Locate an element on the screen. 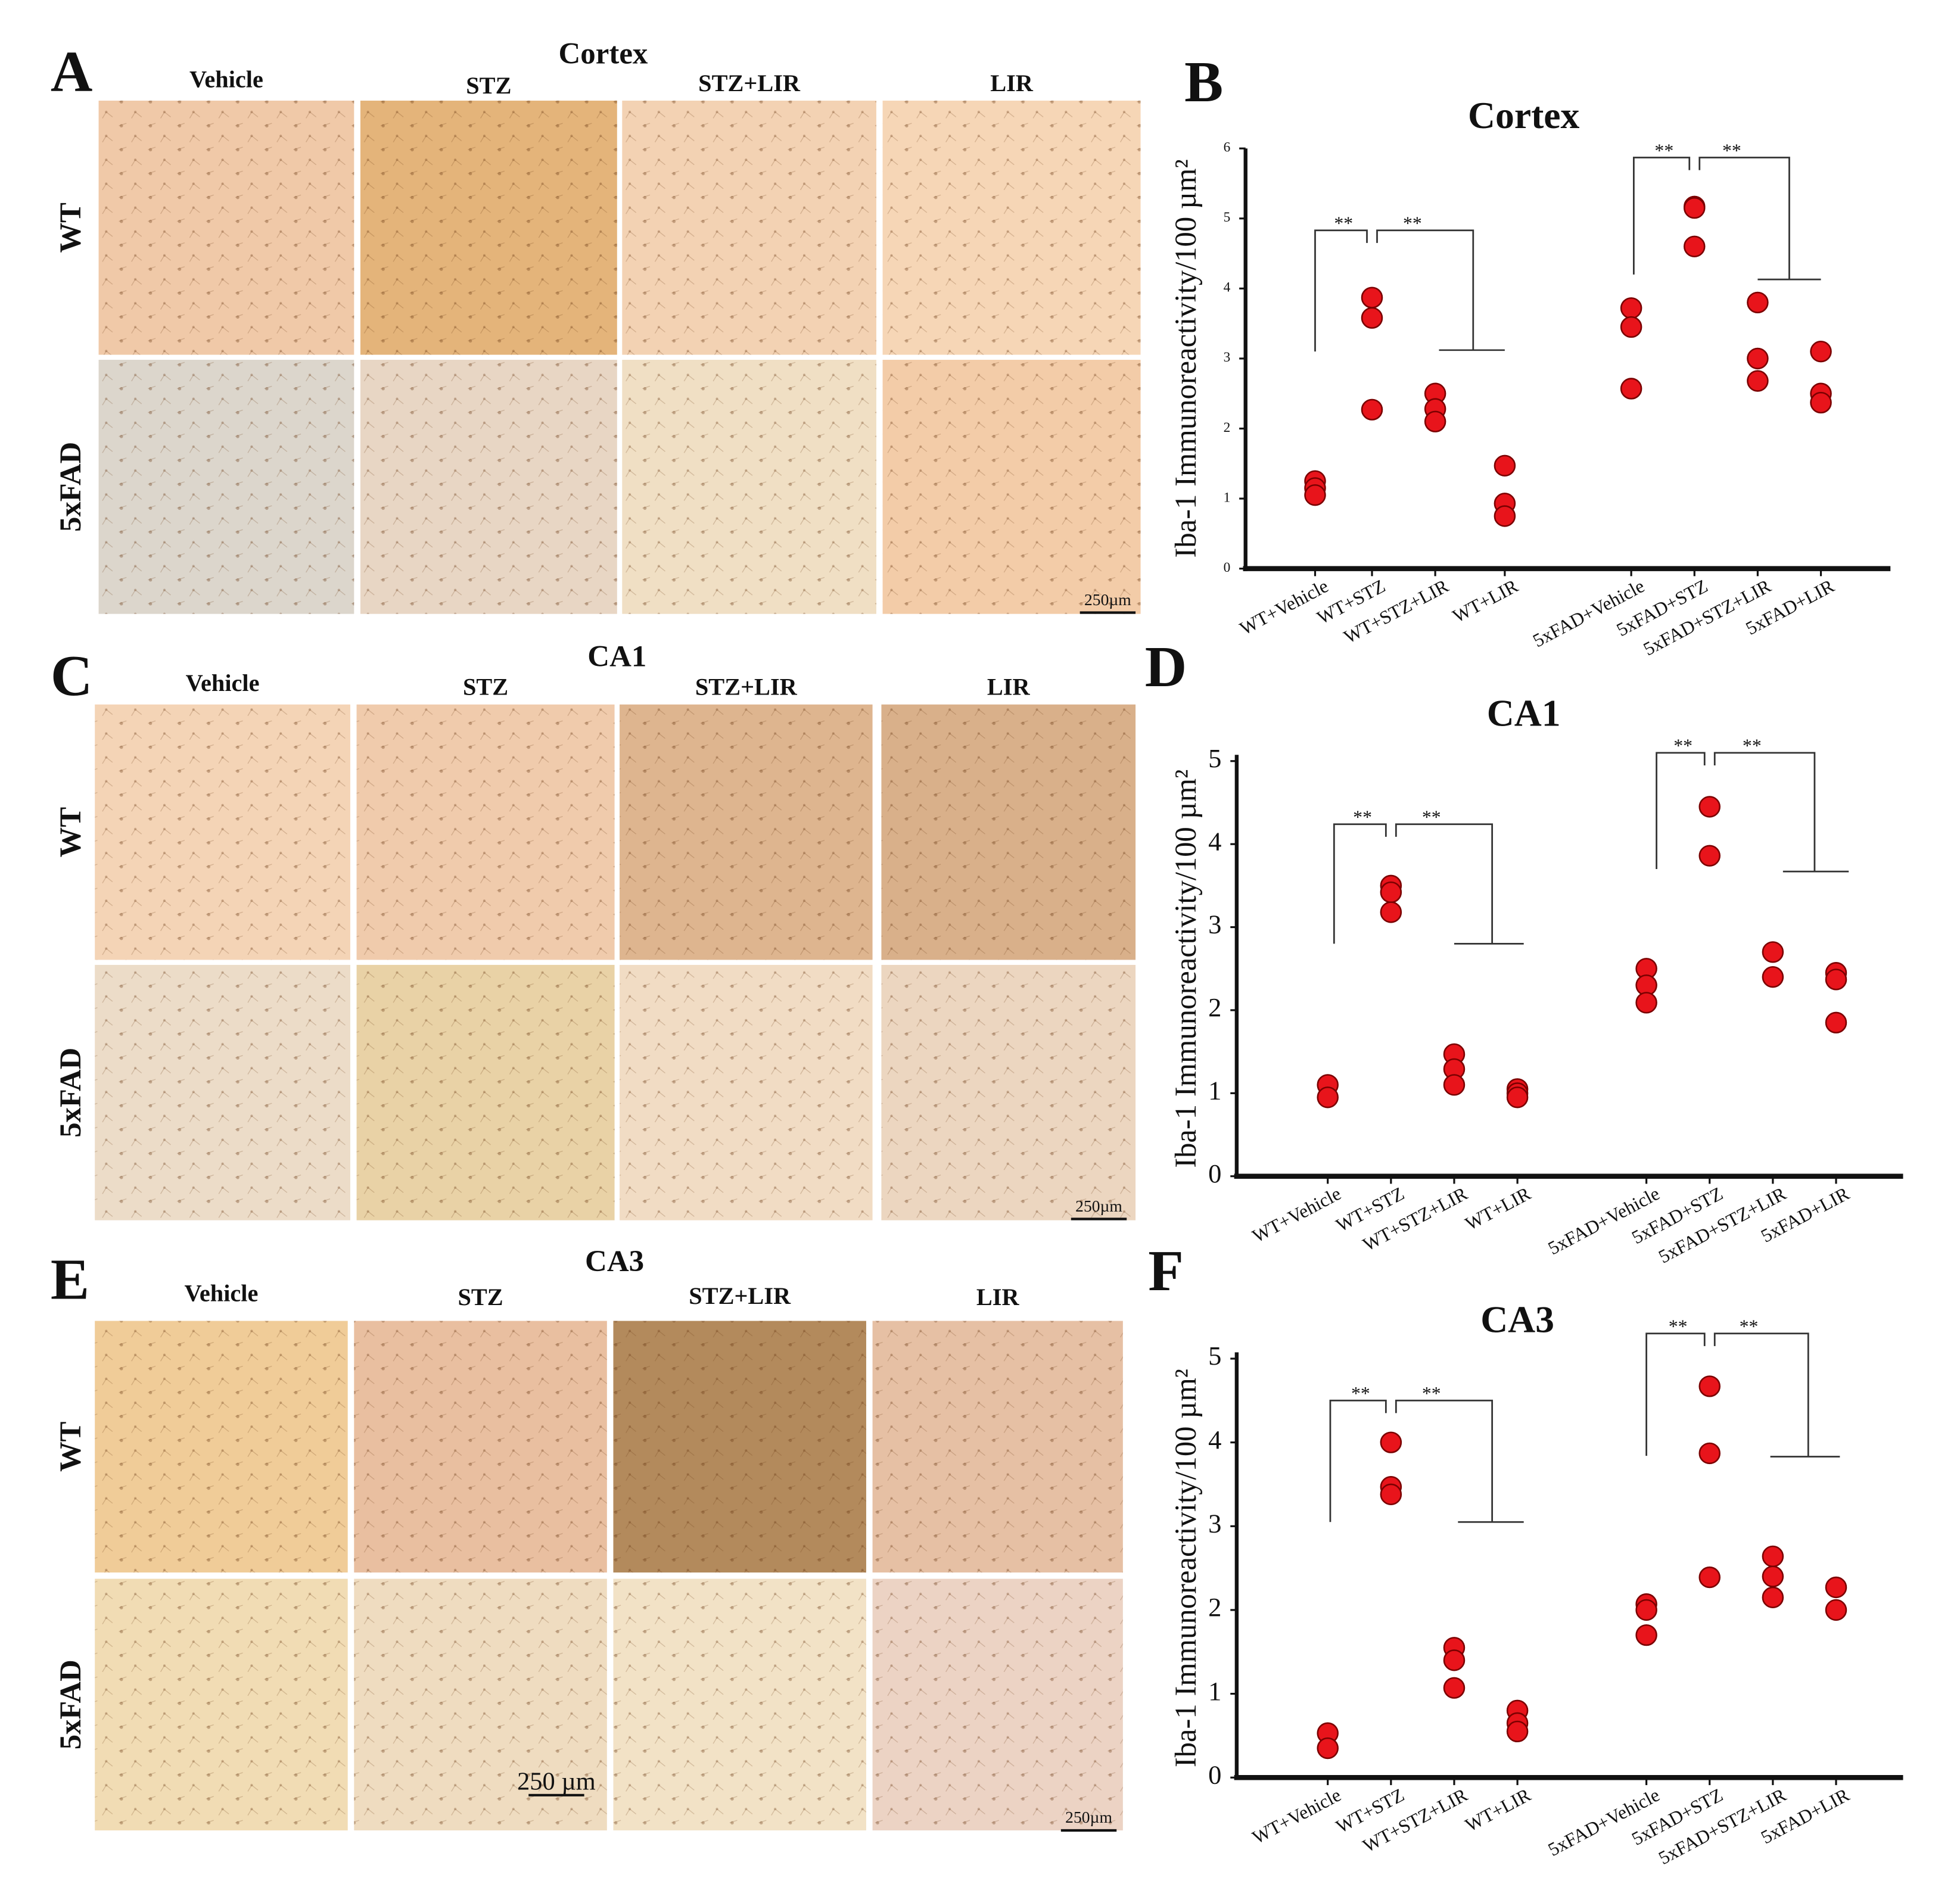 The image size is (1960, 1887). chart-title: Cortex is located at coordinates (1524, 115).